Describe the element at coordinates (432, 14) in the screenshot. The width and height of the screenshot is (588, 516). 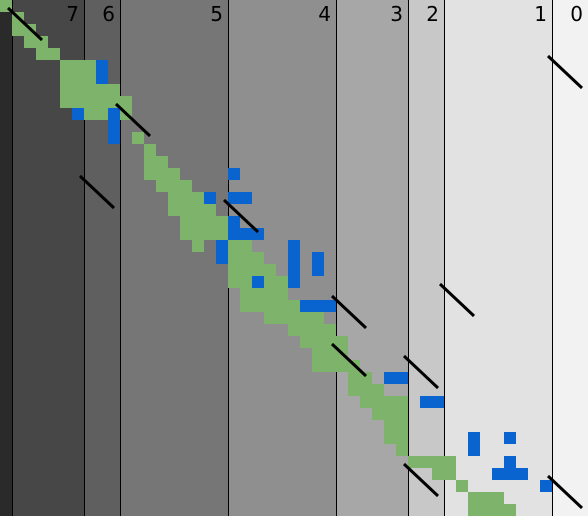
I see `band-label-2: 2` at that location.